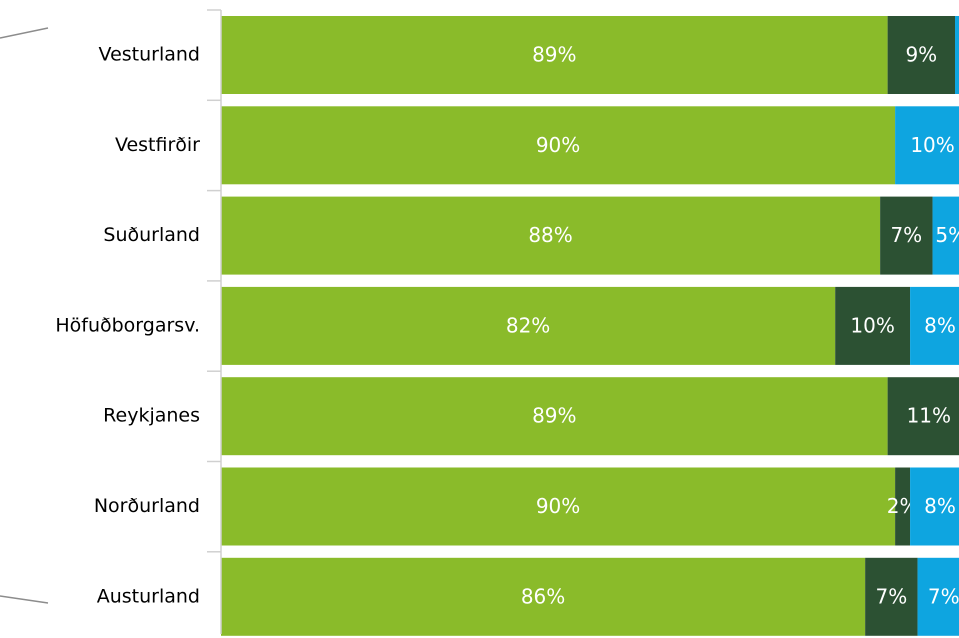  I want to click on category-label: Suðurland, so click(151, 235).